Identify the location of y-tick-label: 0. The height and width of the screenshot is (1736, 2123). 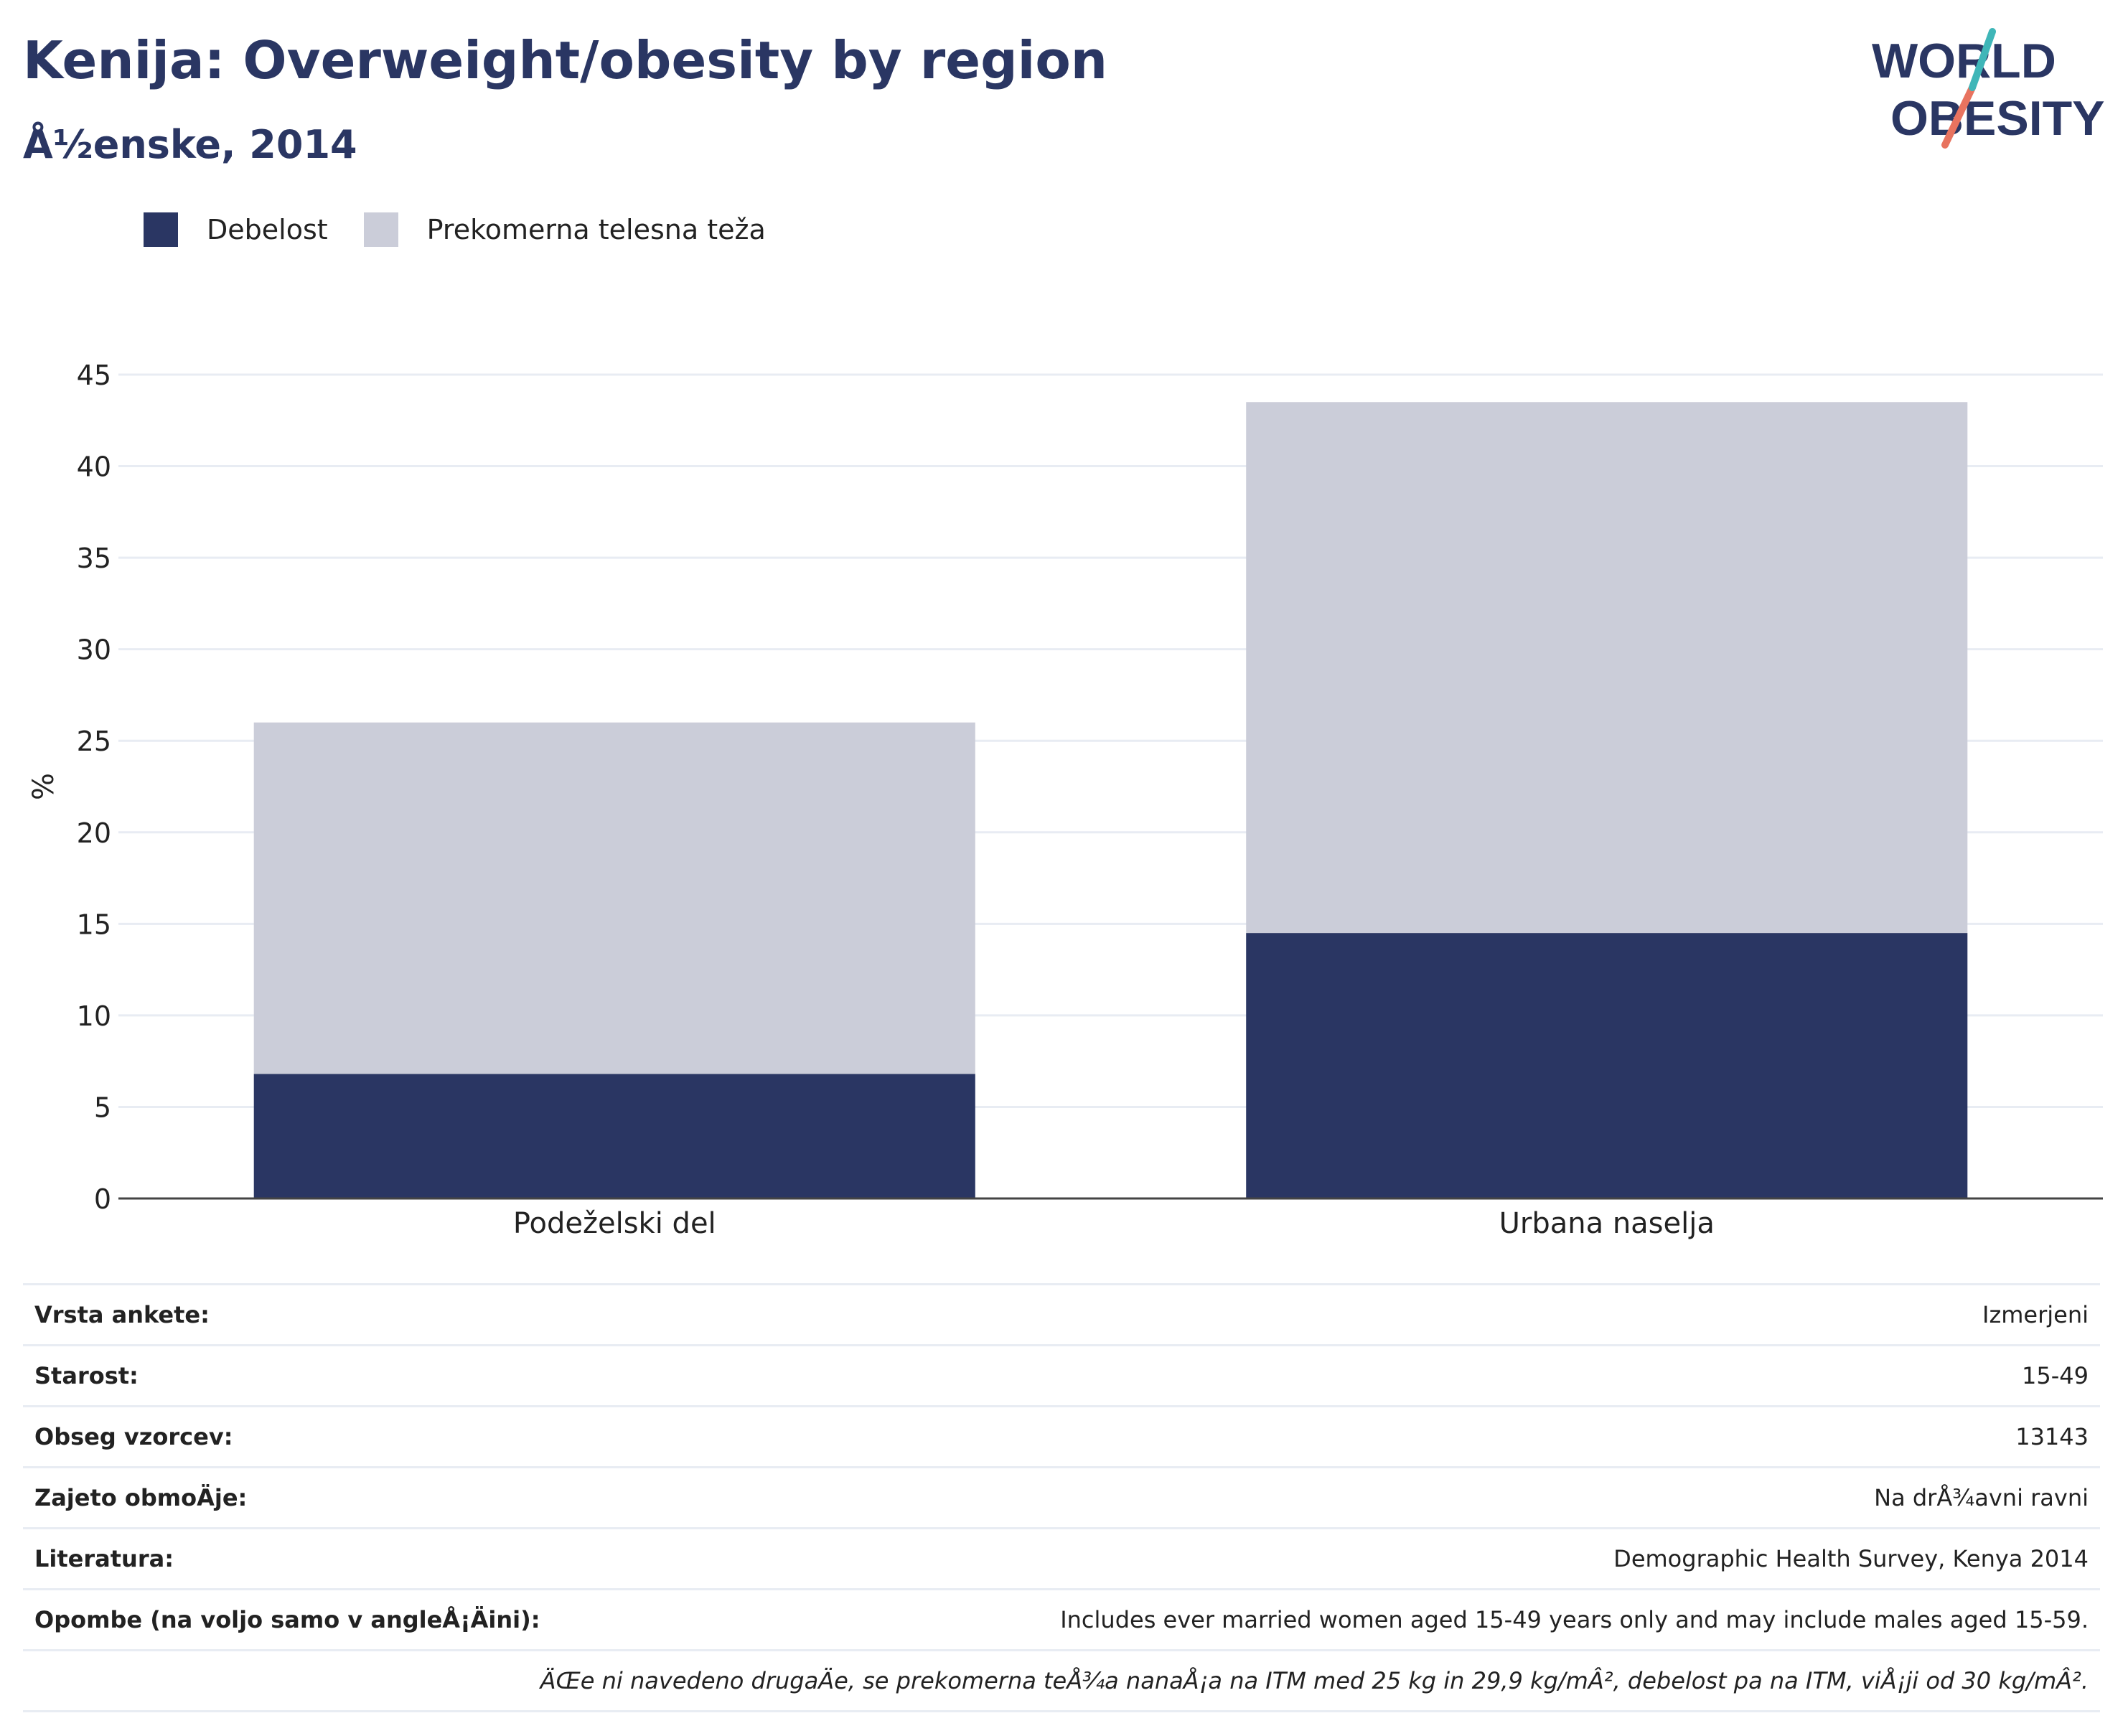
(102, 1199).